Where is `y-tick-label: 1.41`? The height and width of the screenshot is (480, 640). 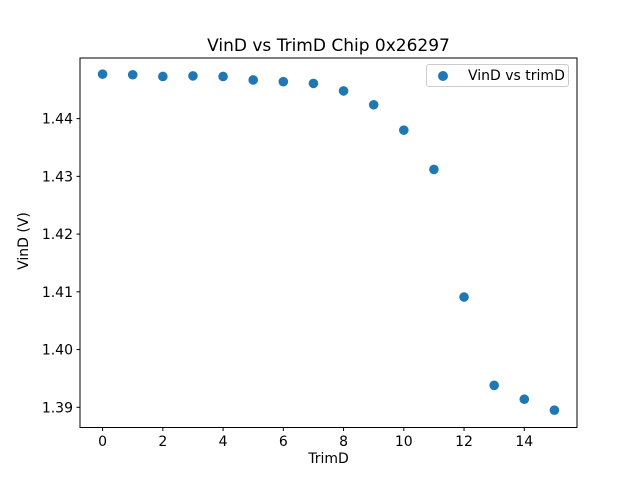
y-tick-label: 1.41 is located at coordinates (57, 293).